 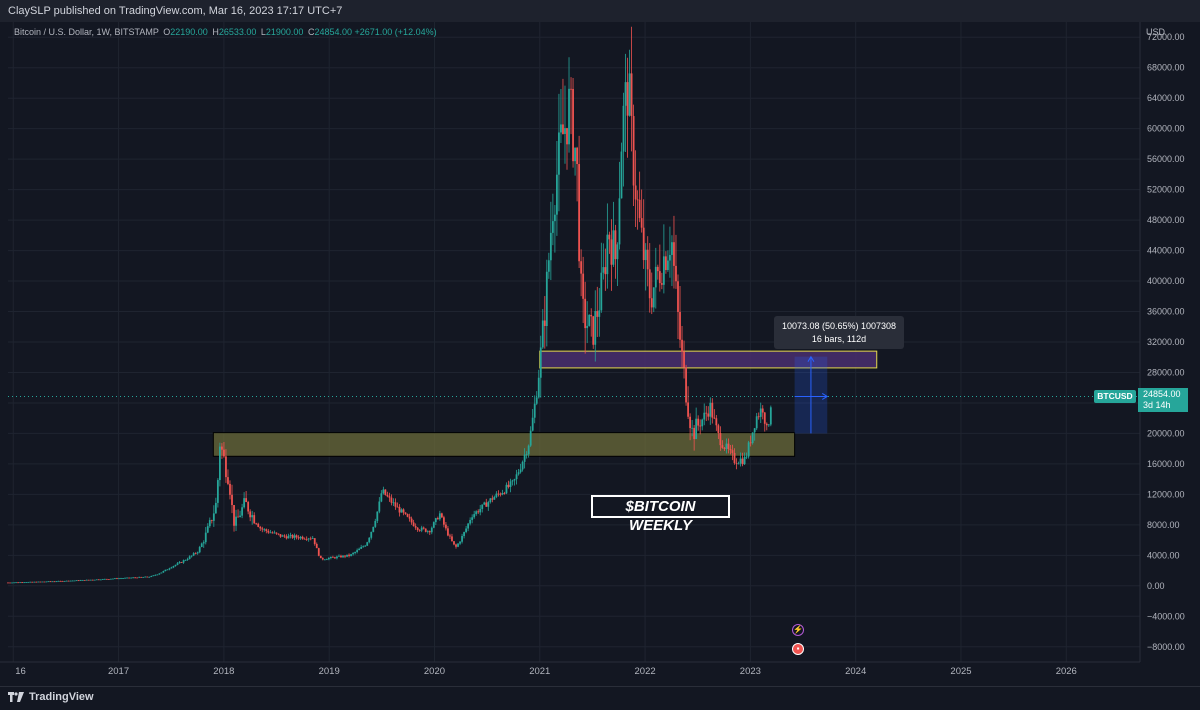 What do you see at coordinates (237, 32) in the screenshot?
I see `high-value: 26533.00` at bounding box center [237, 32].